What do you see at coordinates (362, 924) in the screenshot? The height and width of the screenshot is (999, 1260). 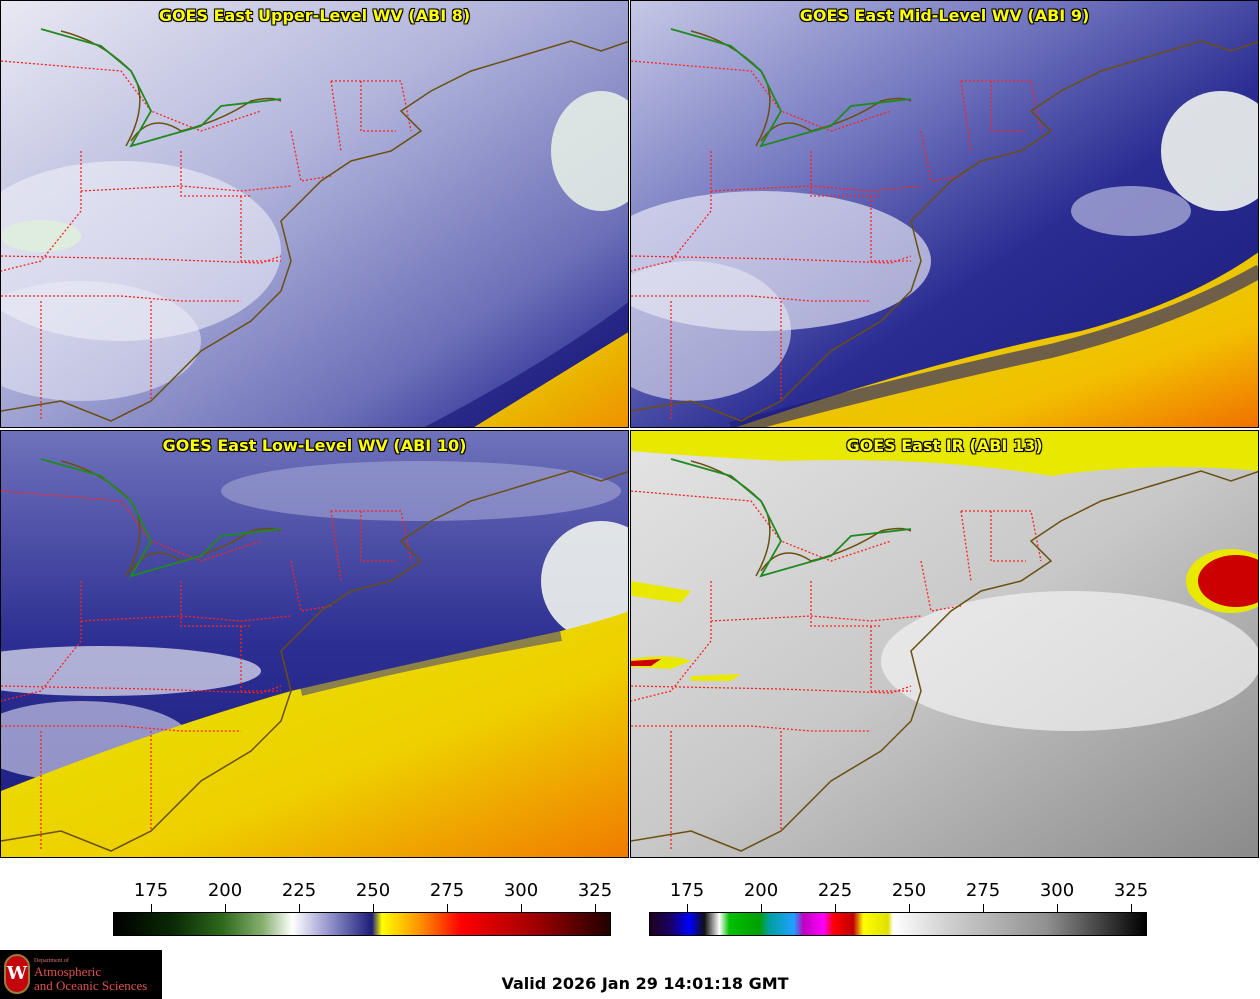 I see `wv-colorbar` at bounding box center [362, 924].